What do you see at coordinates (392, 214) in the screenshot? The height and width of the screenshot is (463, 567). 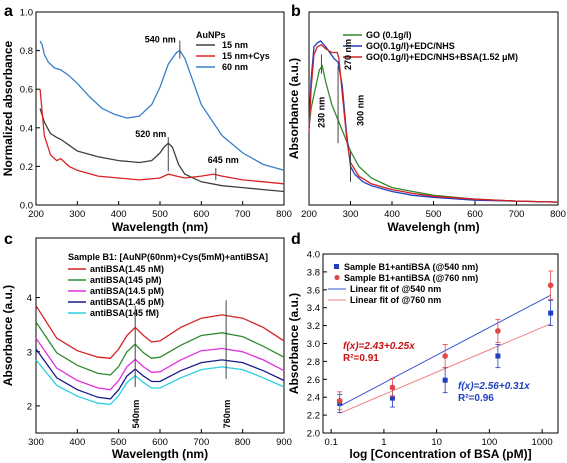 I see `panel-b-xtick-label: 400` at bounding box center [392, 214].